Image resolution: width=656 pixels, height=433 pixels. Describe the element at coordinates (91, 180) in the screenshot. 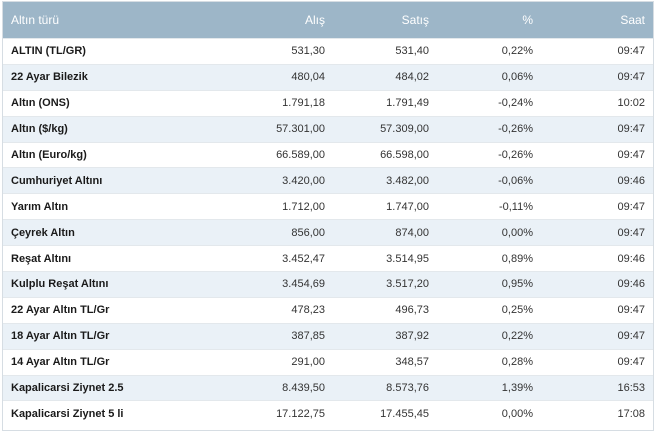

I see `gold-type-cell: Cumhuriyet Altını` at that location.